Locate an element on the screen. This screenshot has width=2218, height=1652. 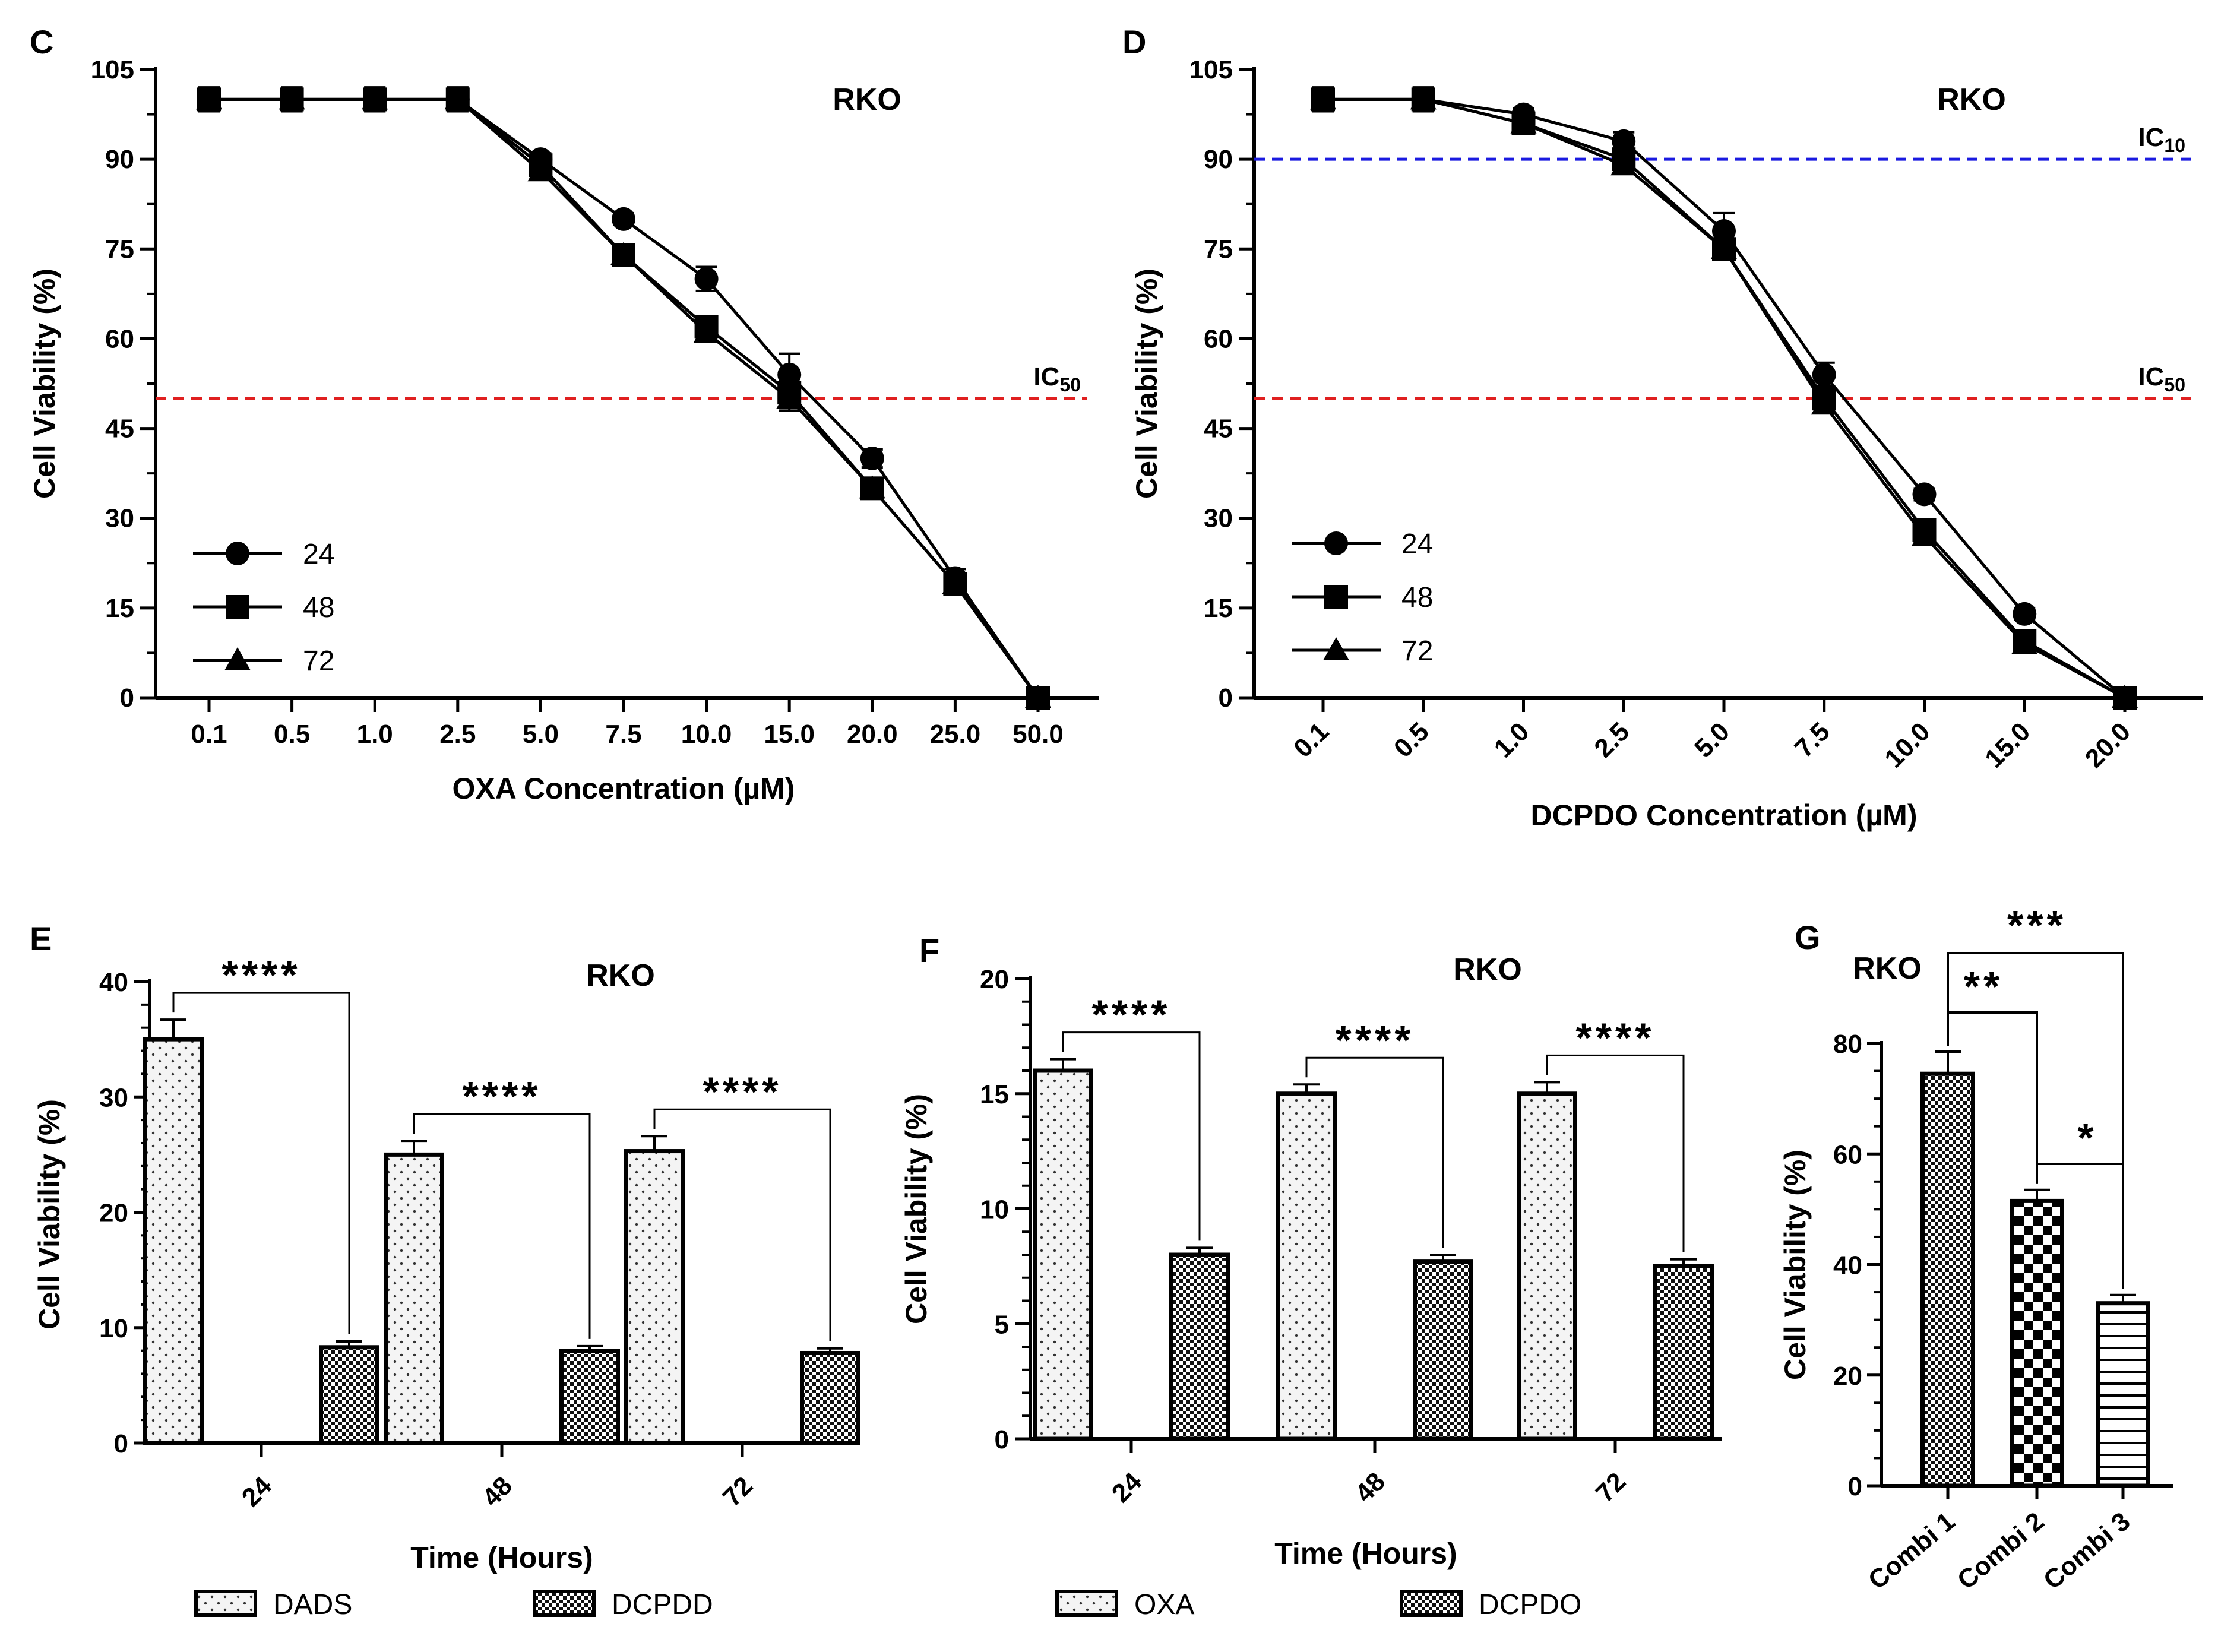
legend-swatch is located at coordinates (565, 1603).